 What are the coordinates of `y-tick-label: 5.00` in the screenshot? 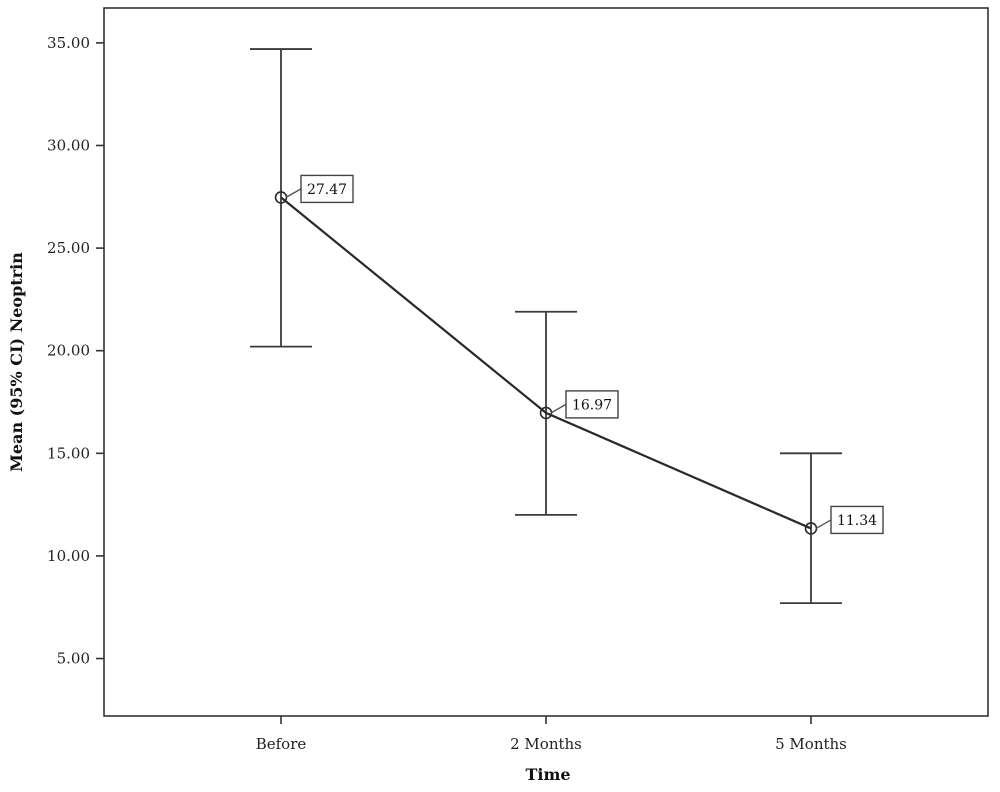 It's located at (73, 659).